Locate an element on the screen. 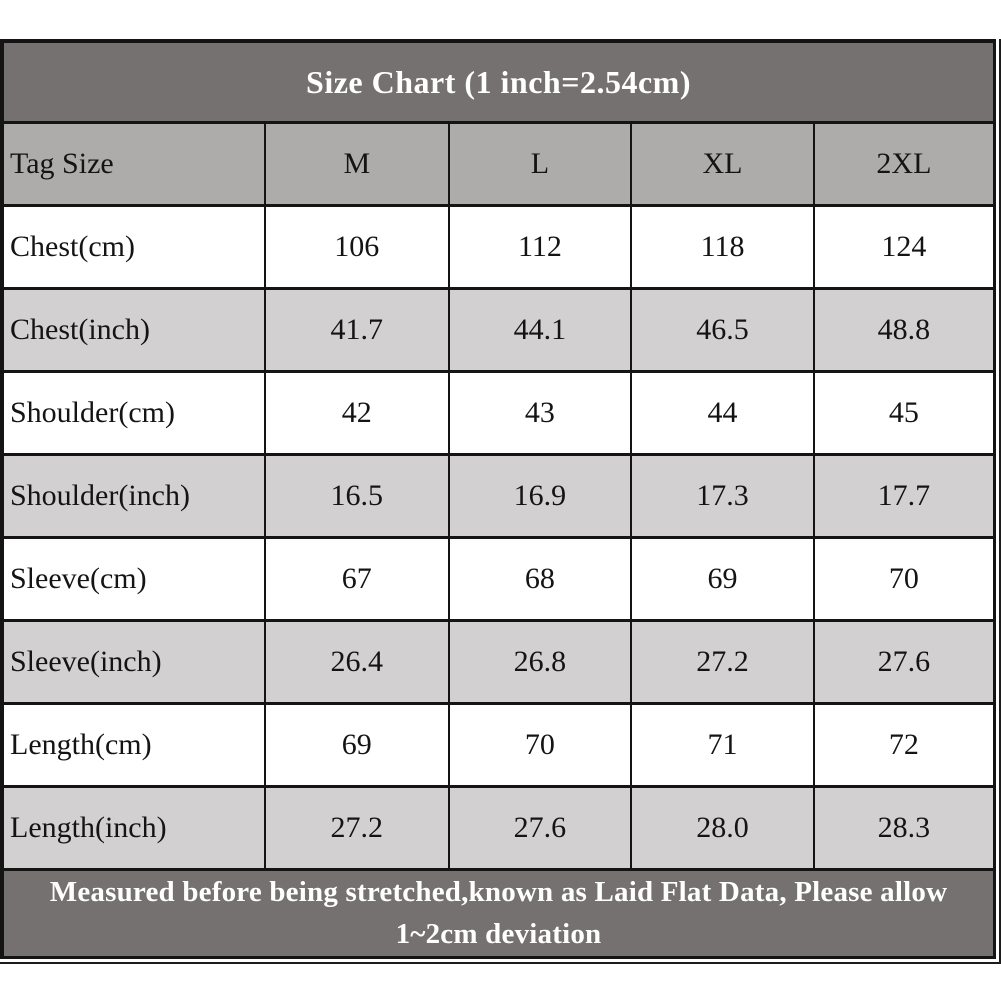  column-header-size-l: L is located at coordinates (540, 164).